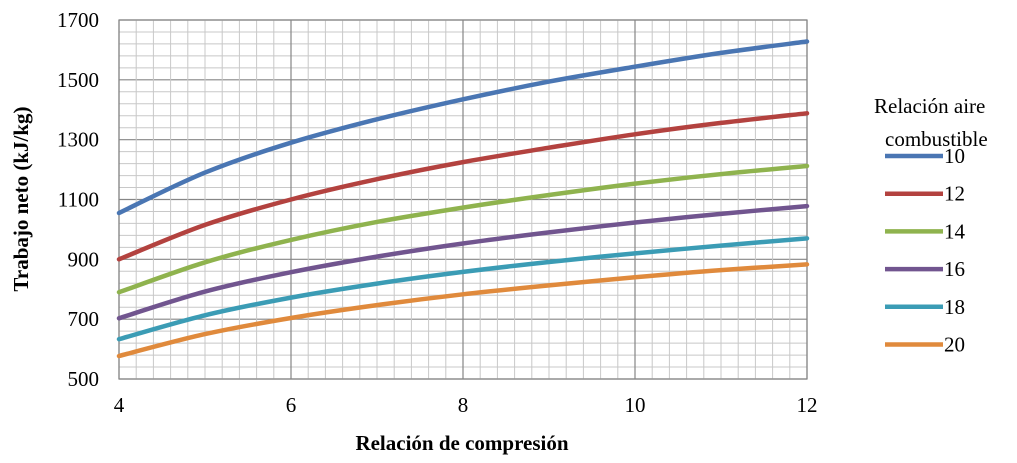 Image resolution: width=1017 pixels, height=463 pixels. What do you see at coordinates (954, 194) in the screenshot?
I see `legend-label-12: 12` at bounding box center [954, 194].